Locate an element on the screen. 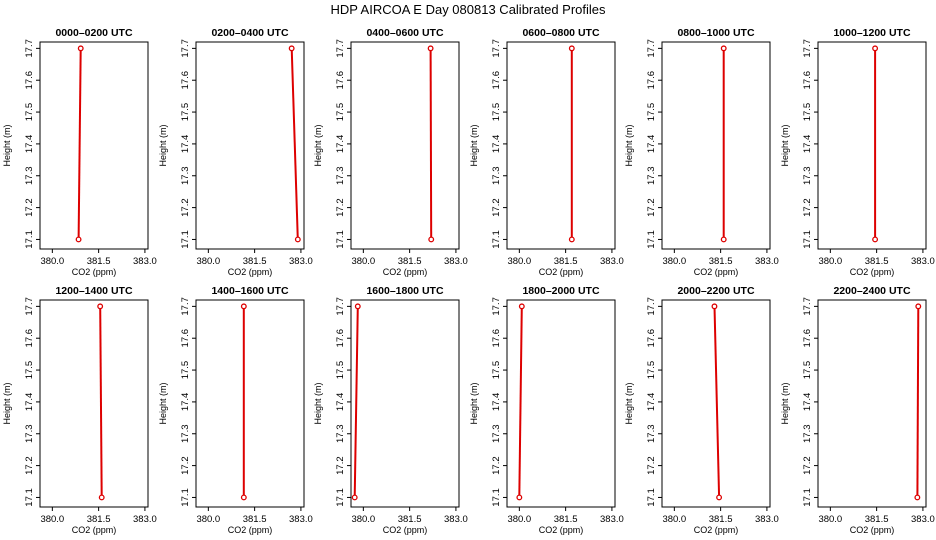 This screenshot has width=936, height=540. panel-title: 1800–2000 UTC is located at coordinates (560, 291).